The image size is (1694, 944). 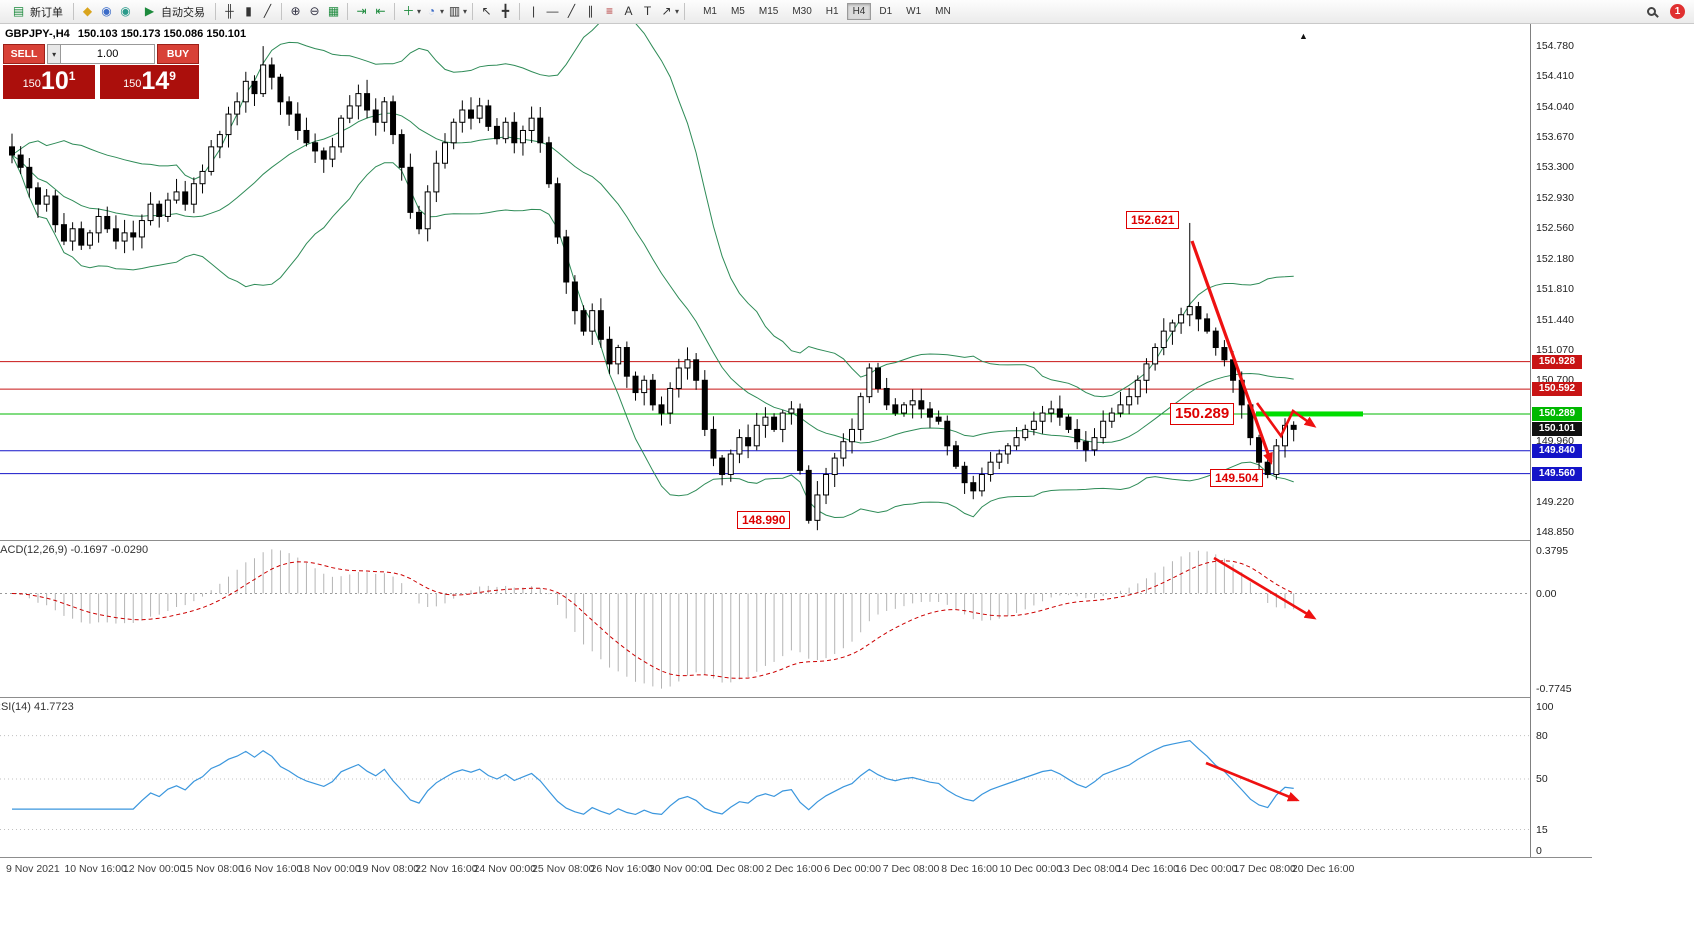 What do you see at coordinates (1557, 473) in the screenshot?
I see `price-tag: 149.560` at bounding box center [1557, 473].